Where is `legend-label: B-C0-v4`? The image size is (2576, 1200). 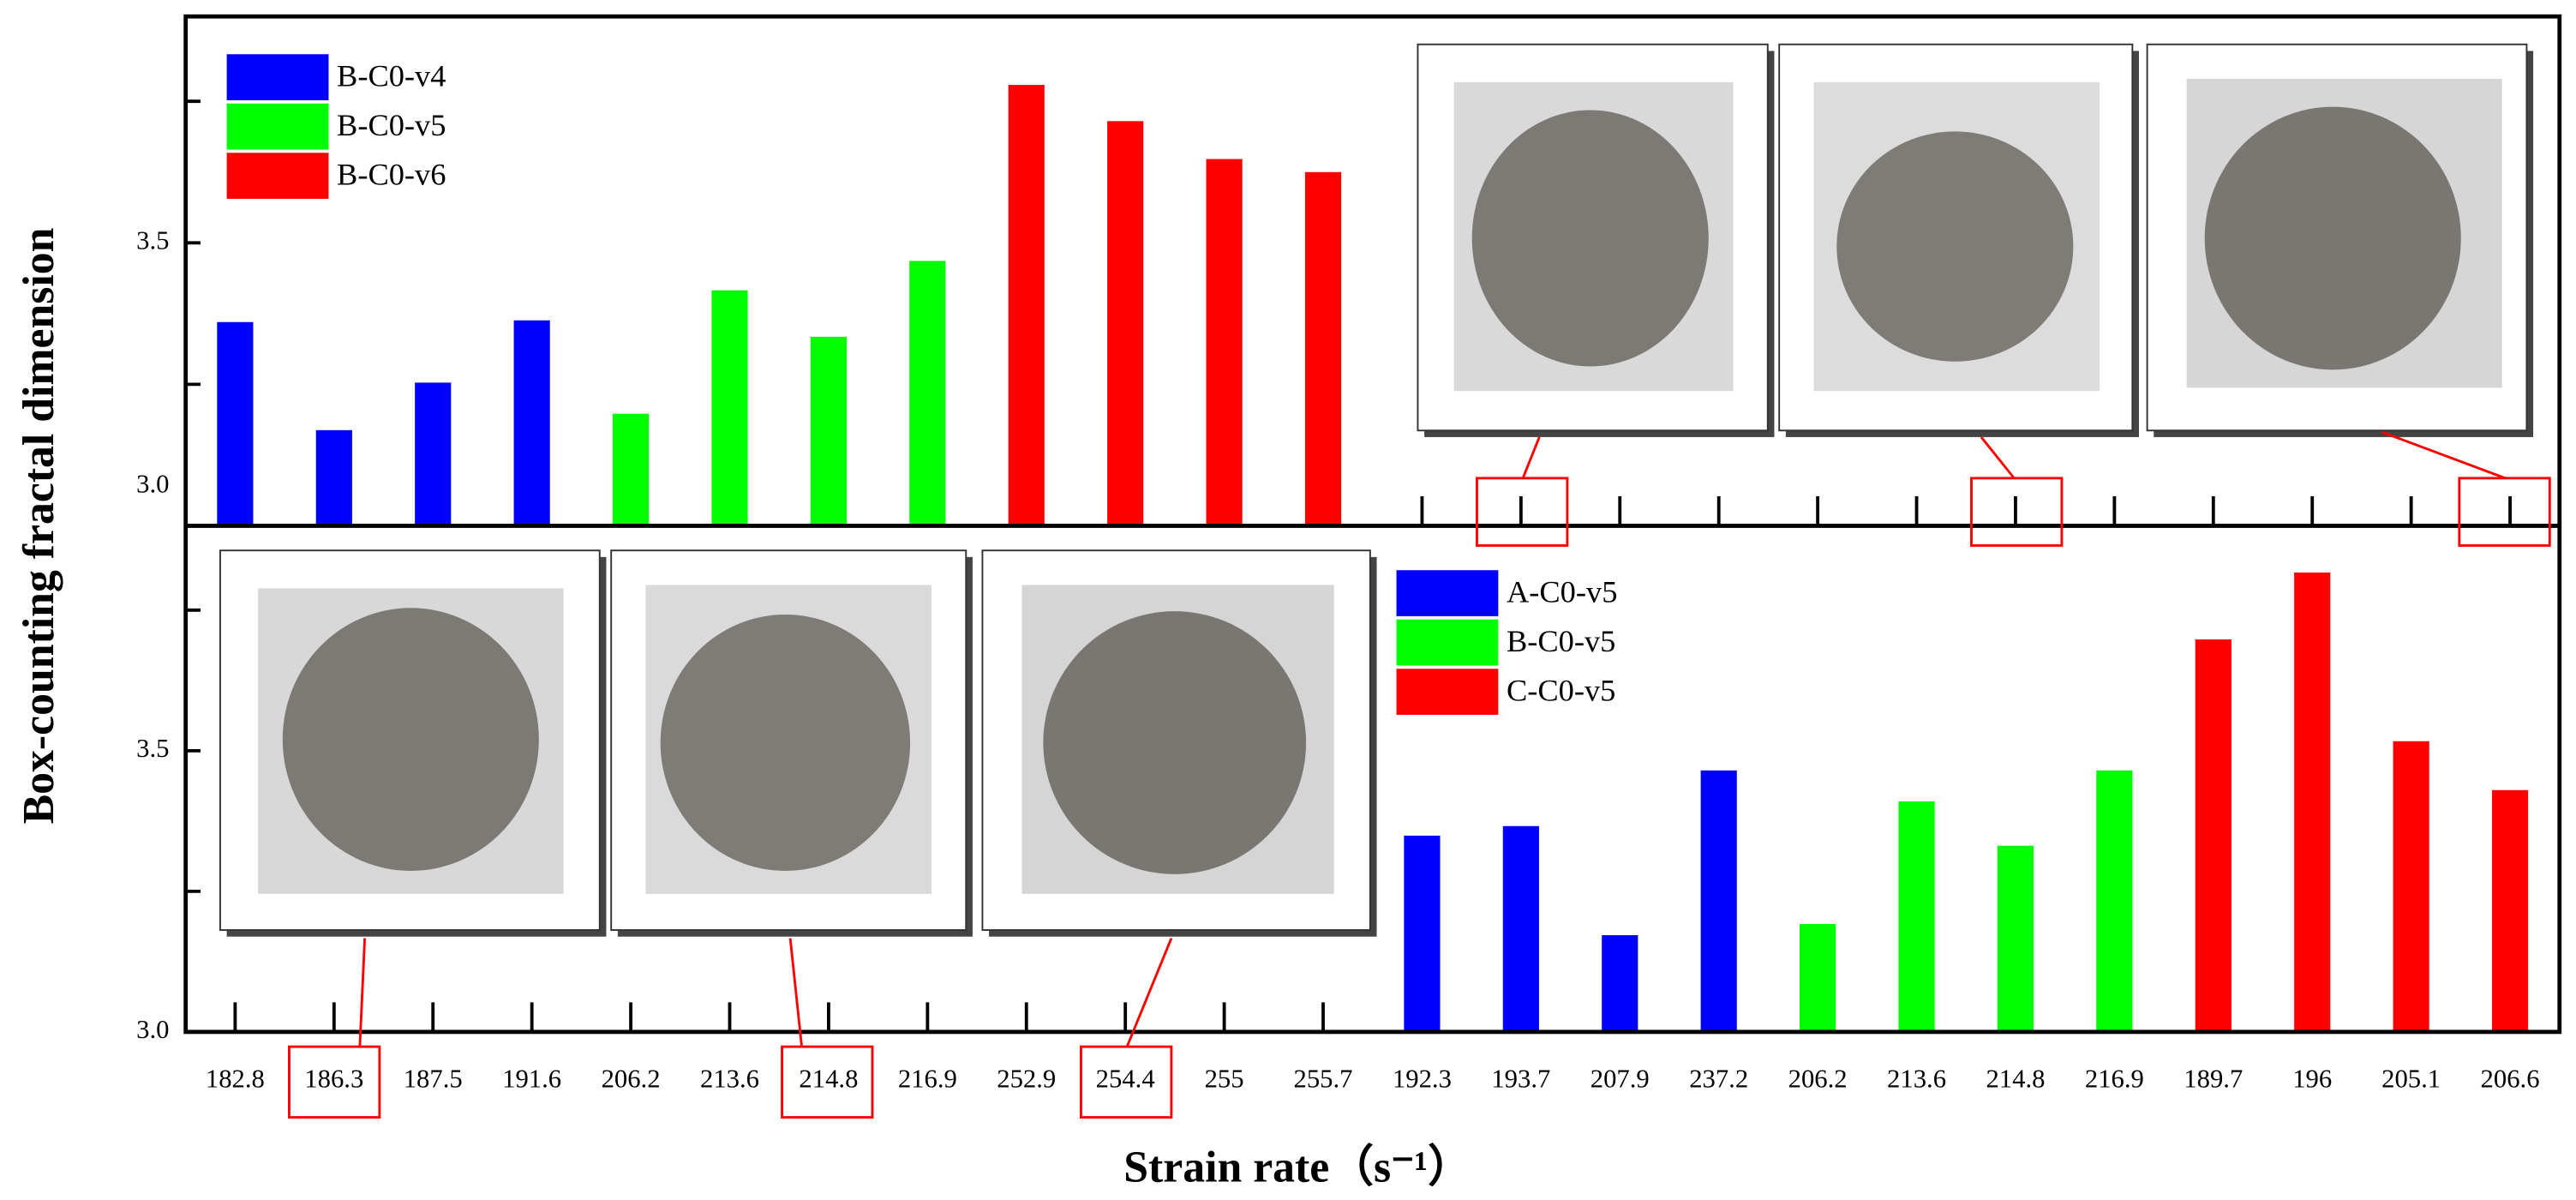
legend-label: B-C0-v4 is located at coordinates (391, 75).